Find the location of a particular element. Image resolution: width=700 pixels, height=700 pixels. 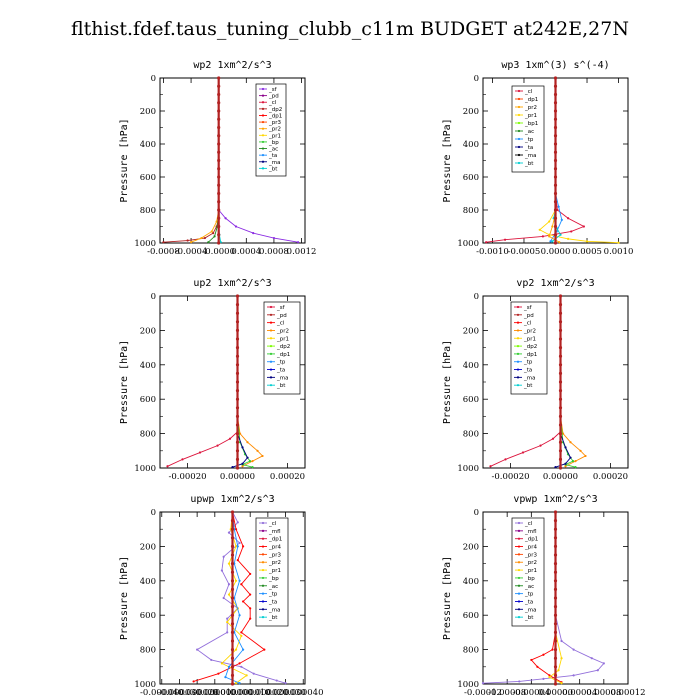

x-tick-label: 0.000040 is located at coordinates (303, 693).